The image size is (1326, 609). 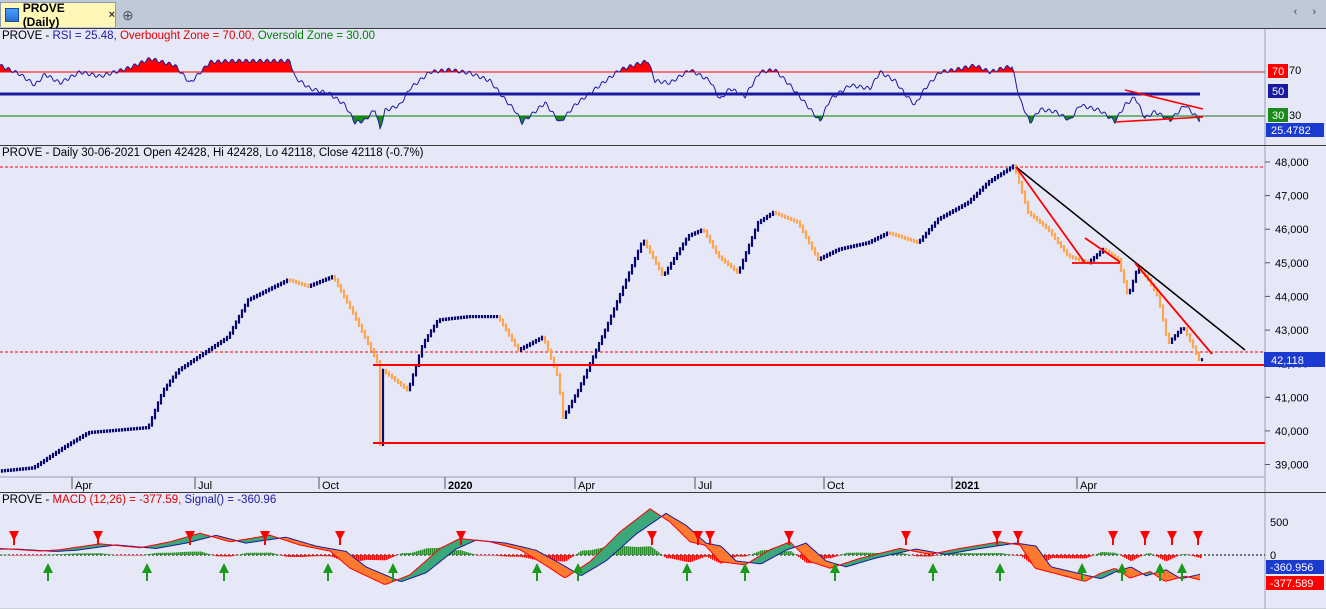 I want to click on tab-navigation-icon: ‹ ›, so click(x=1308, y=12).